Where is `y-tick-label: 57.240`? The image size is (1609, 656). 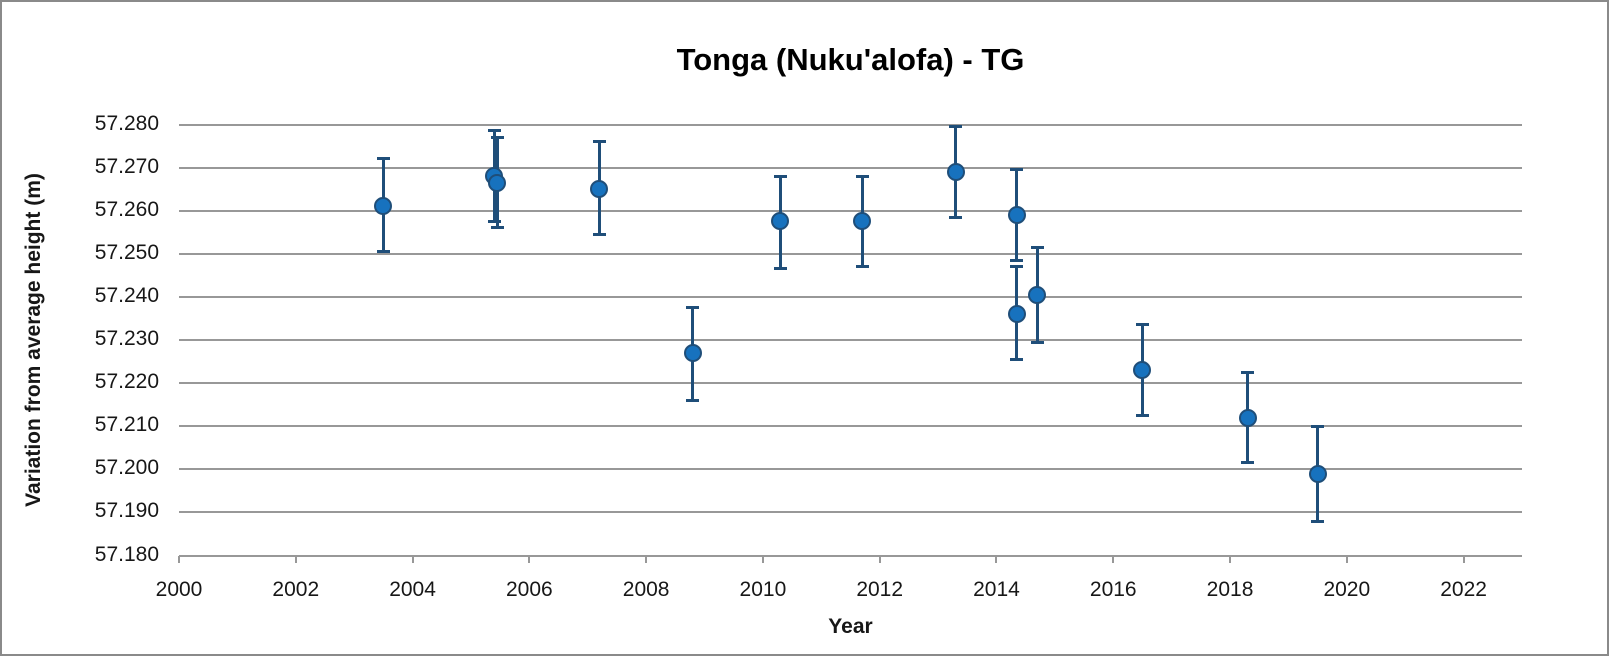
y-tick-label: 57.240 is located at coordinates (126, 295).